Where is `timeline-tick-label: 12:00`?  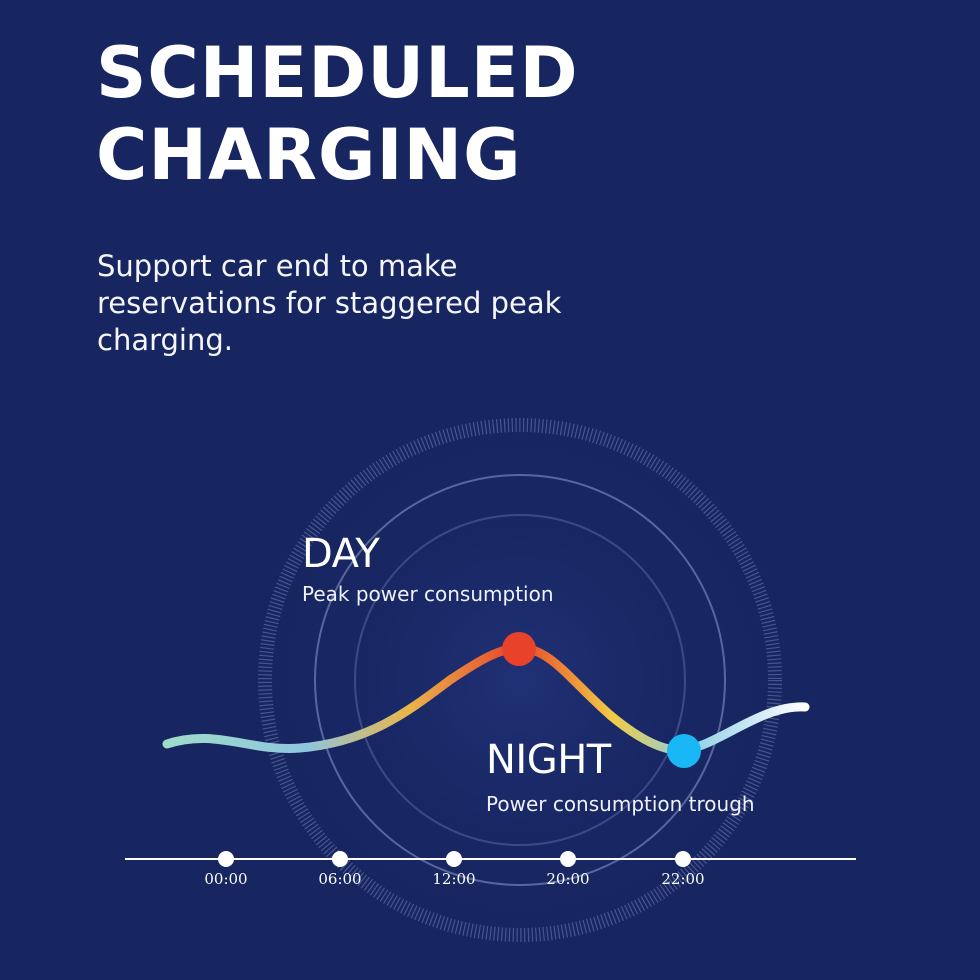
timeline-tick-label: 12:00 is located at coordinates (454, 879).